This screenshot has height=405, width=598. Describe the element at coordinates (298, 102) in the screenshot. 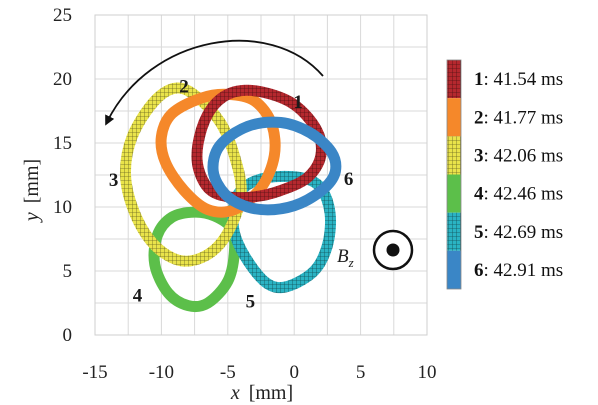

I see `loop-label-1: 1` at that location.